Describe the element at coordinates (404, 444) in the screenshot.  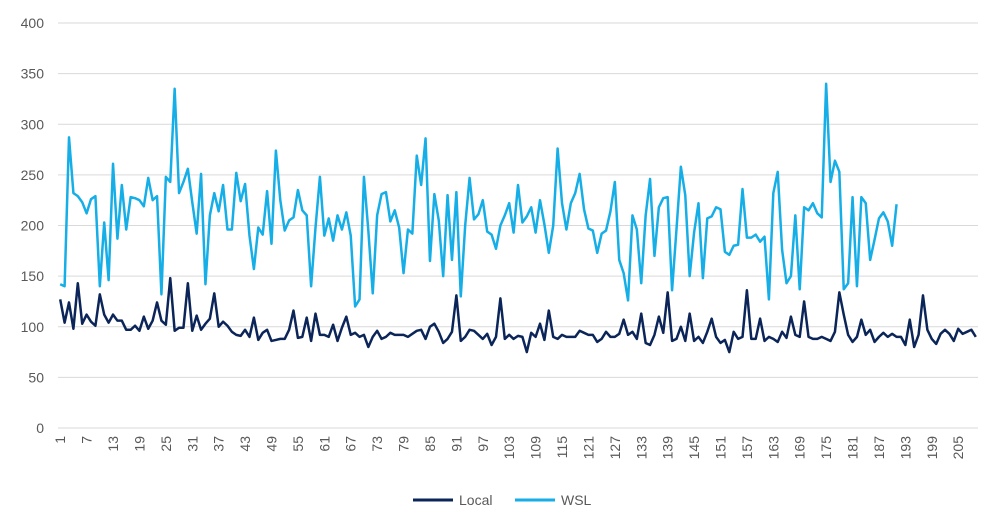
I see `x-tick-label: 79` at that location.